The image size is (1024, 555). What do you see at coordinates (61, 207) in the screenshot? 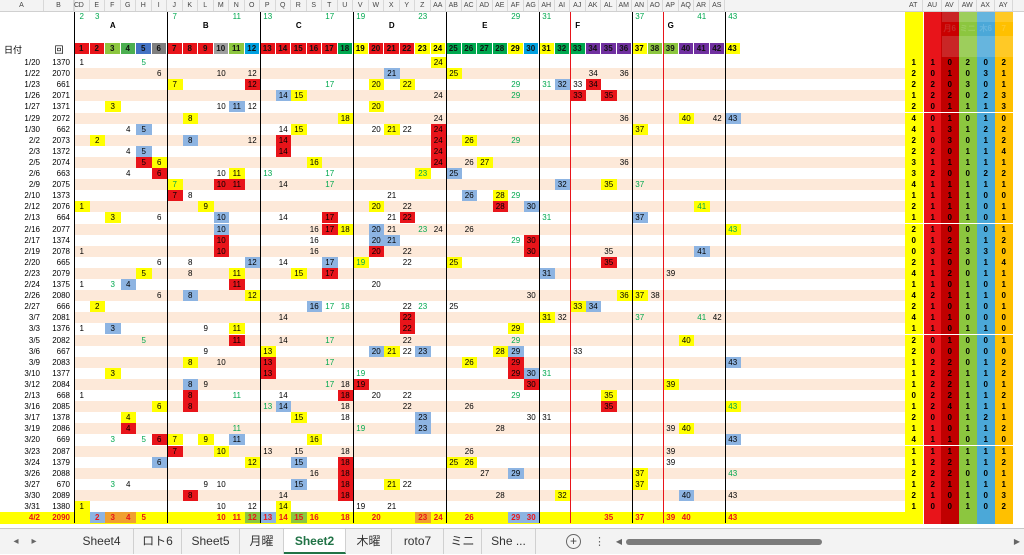
I see `draw-number-cell: 2076` at bounding box center [61, 207].